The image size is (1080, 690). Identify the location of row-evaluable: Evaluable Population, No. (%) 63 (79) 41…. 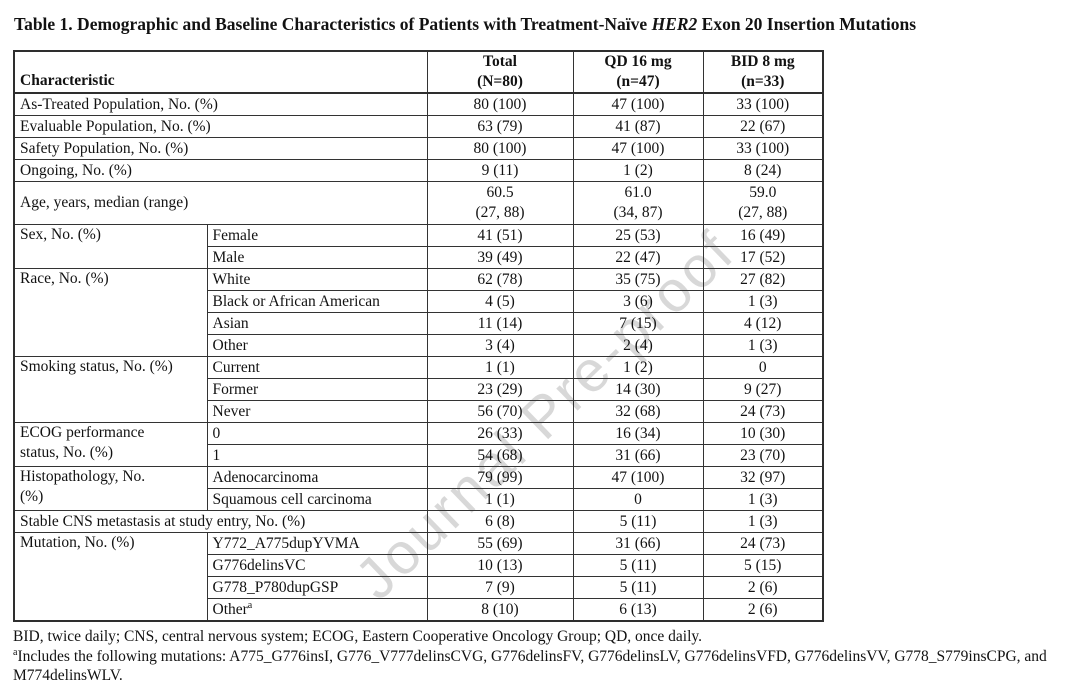
(418, 126).